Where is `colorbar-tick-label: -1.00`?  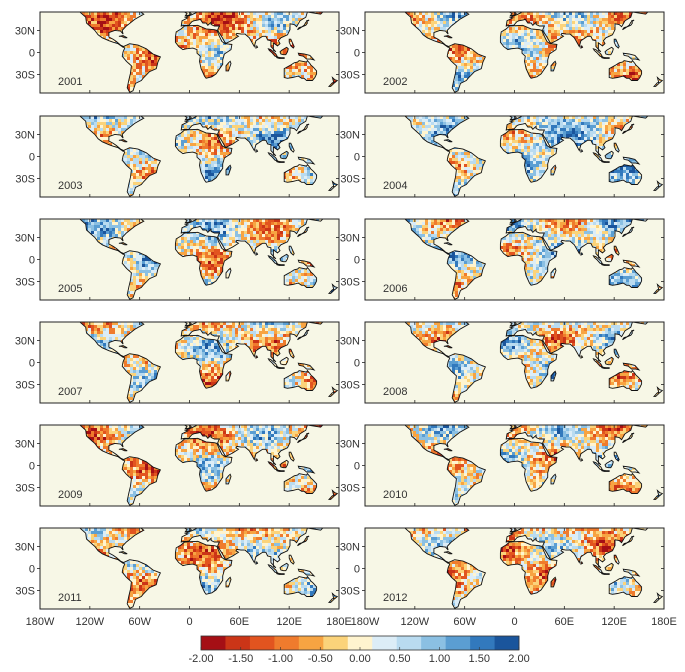
colorbar-tick-label: -1.00 is located at coordinates (280, 659).